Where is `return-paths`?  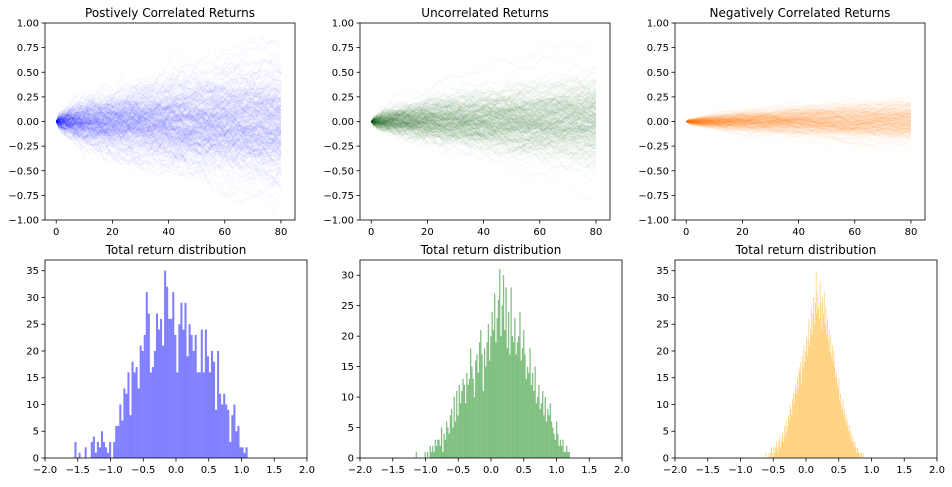
return-paths is located at coordinates (798, 121).